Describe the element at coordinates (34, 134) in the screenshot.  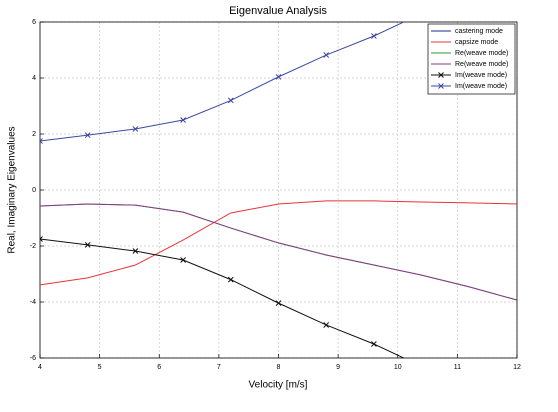
I see `y-tick-label: 2` at that location.